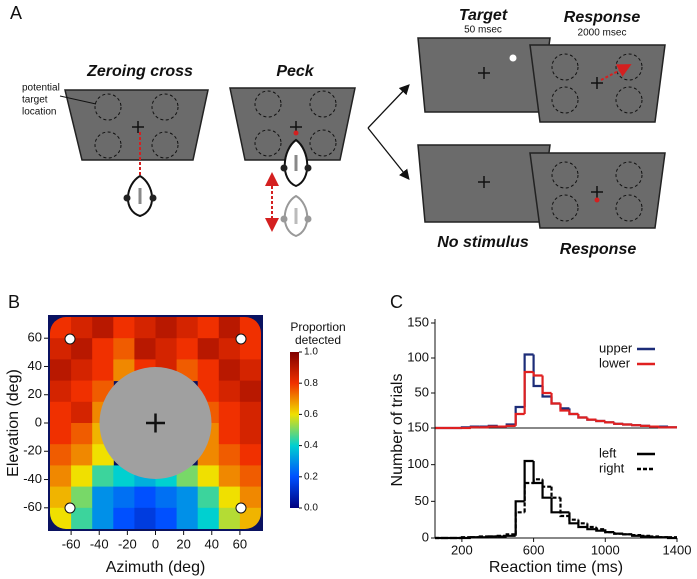 Image resolution: width=697 pixels, height=579 pixels. Describe the element at coordinates (483, 30) in the screenshot. I see `target-time: 50 msec` at that location.